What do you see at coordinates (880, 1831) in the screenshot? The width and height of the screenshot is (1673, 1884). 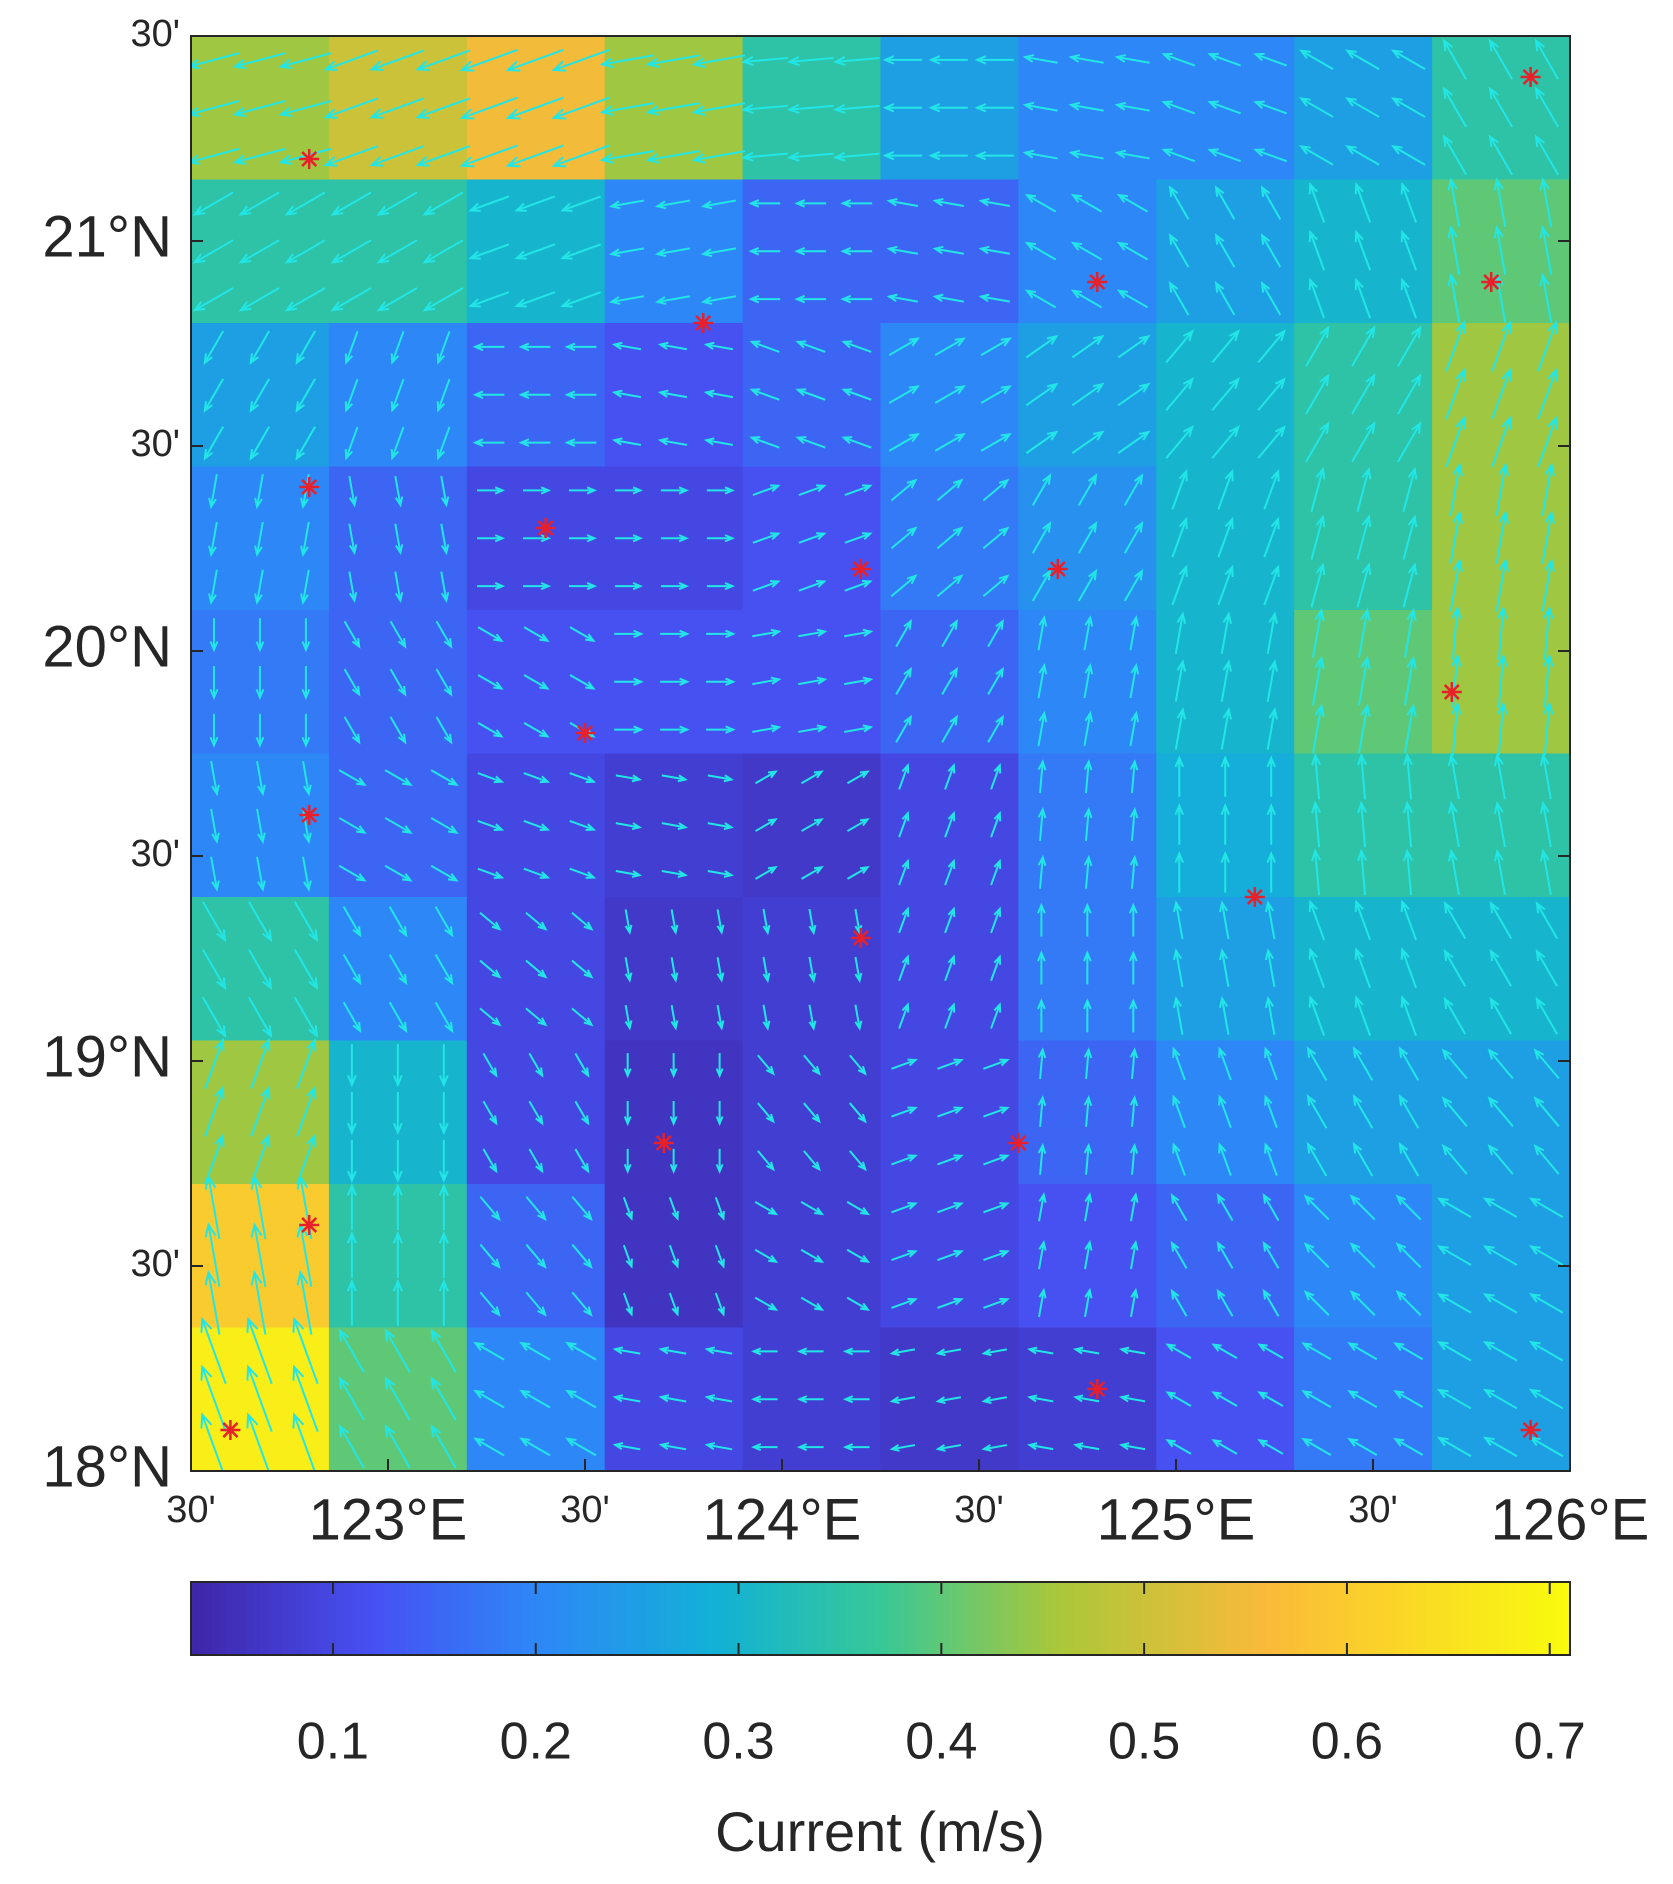 I see `colorbar-label: Current (m/s)` at bounding box center [880, 1831].